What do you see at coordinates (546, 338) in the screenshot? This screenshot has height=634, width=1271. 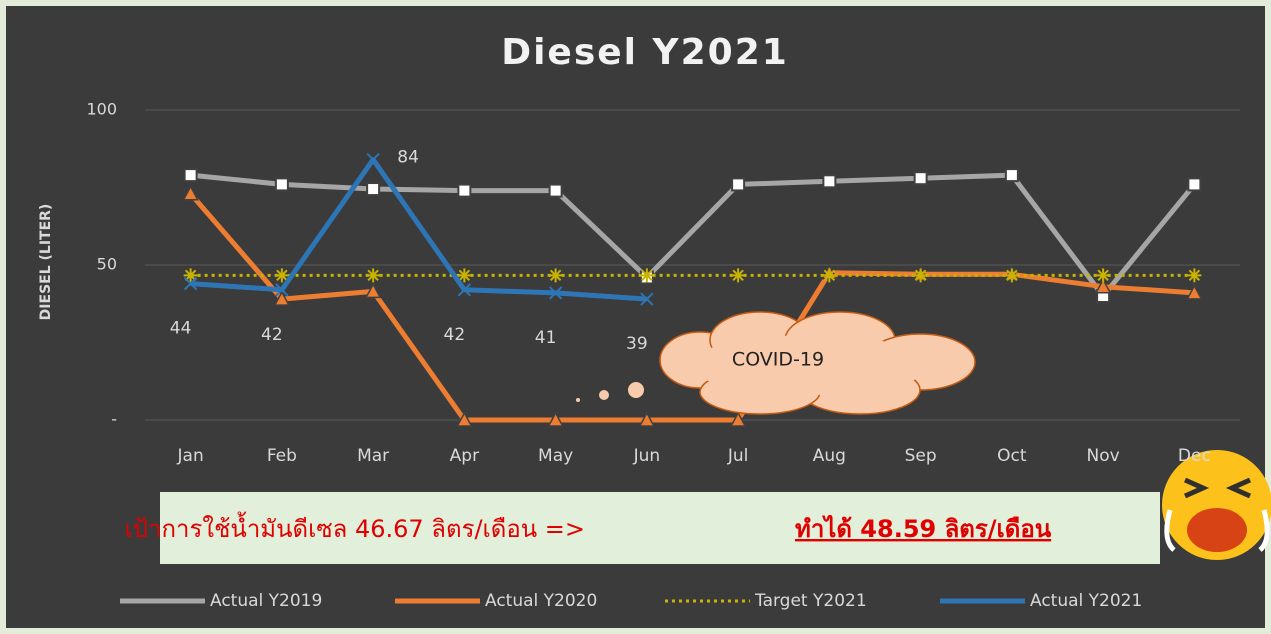 I see `data-label: 41` at bounding box center [546, 338].